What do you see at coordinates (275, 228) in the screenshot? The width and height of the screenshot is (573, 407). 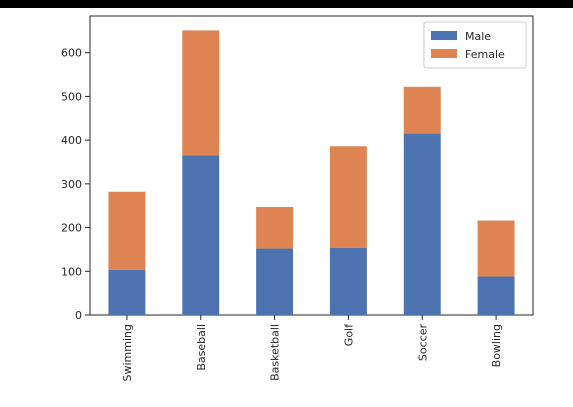 I see `bar-female-basketball` at bounding box center [275, 228].